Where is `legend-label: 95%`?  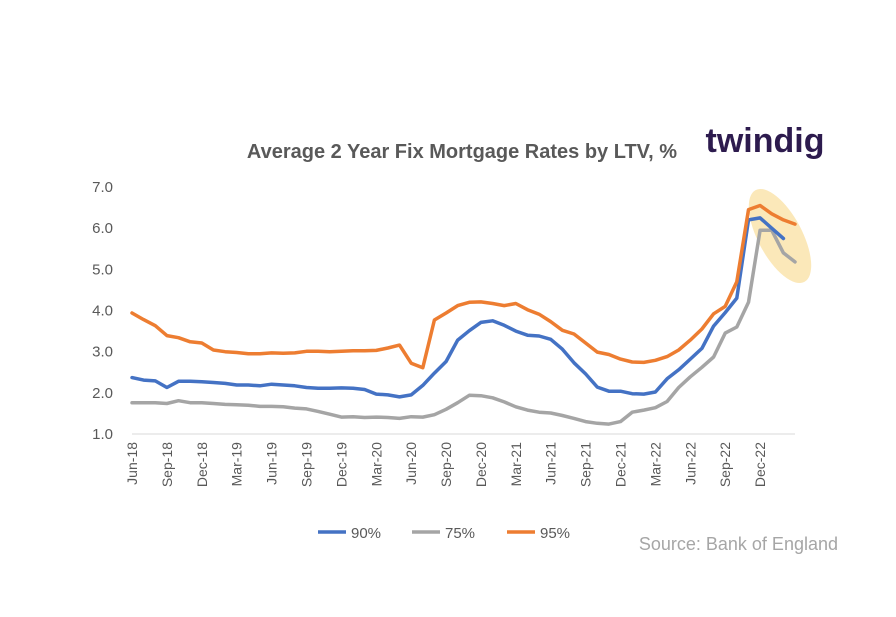
legend-label: 95% is located at coordinates (555, 533).